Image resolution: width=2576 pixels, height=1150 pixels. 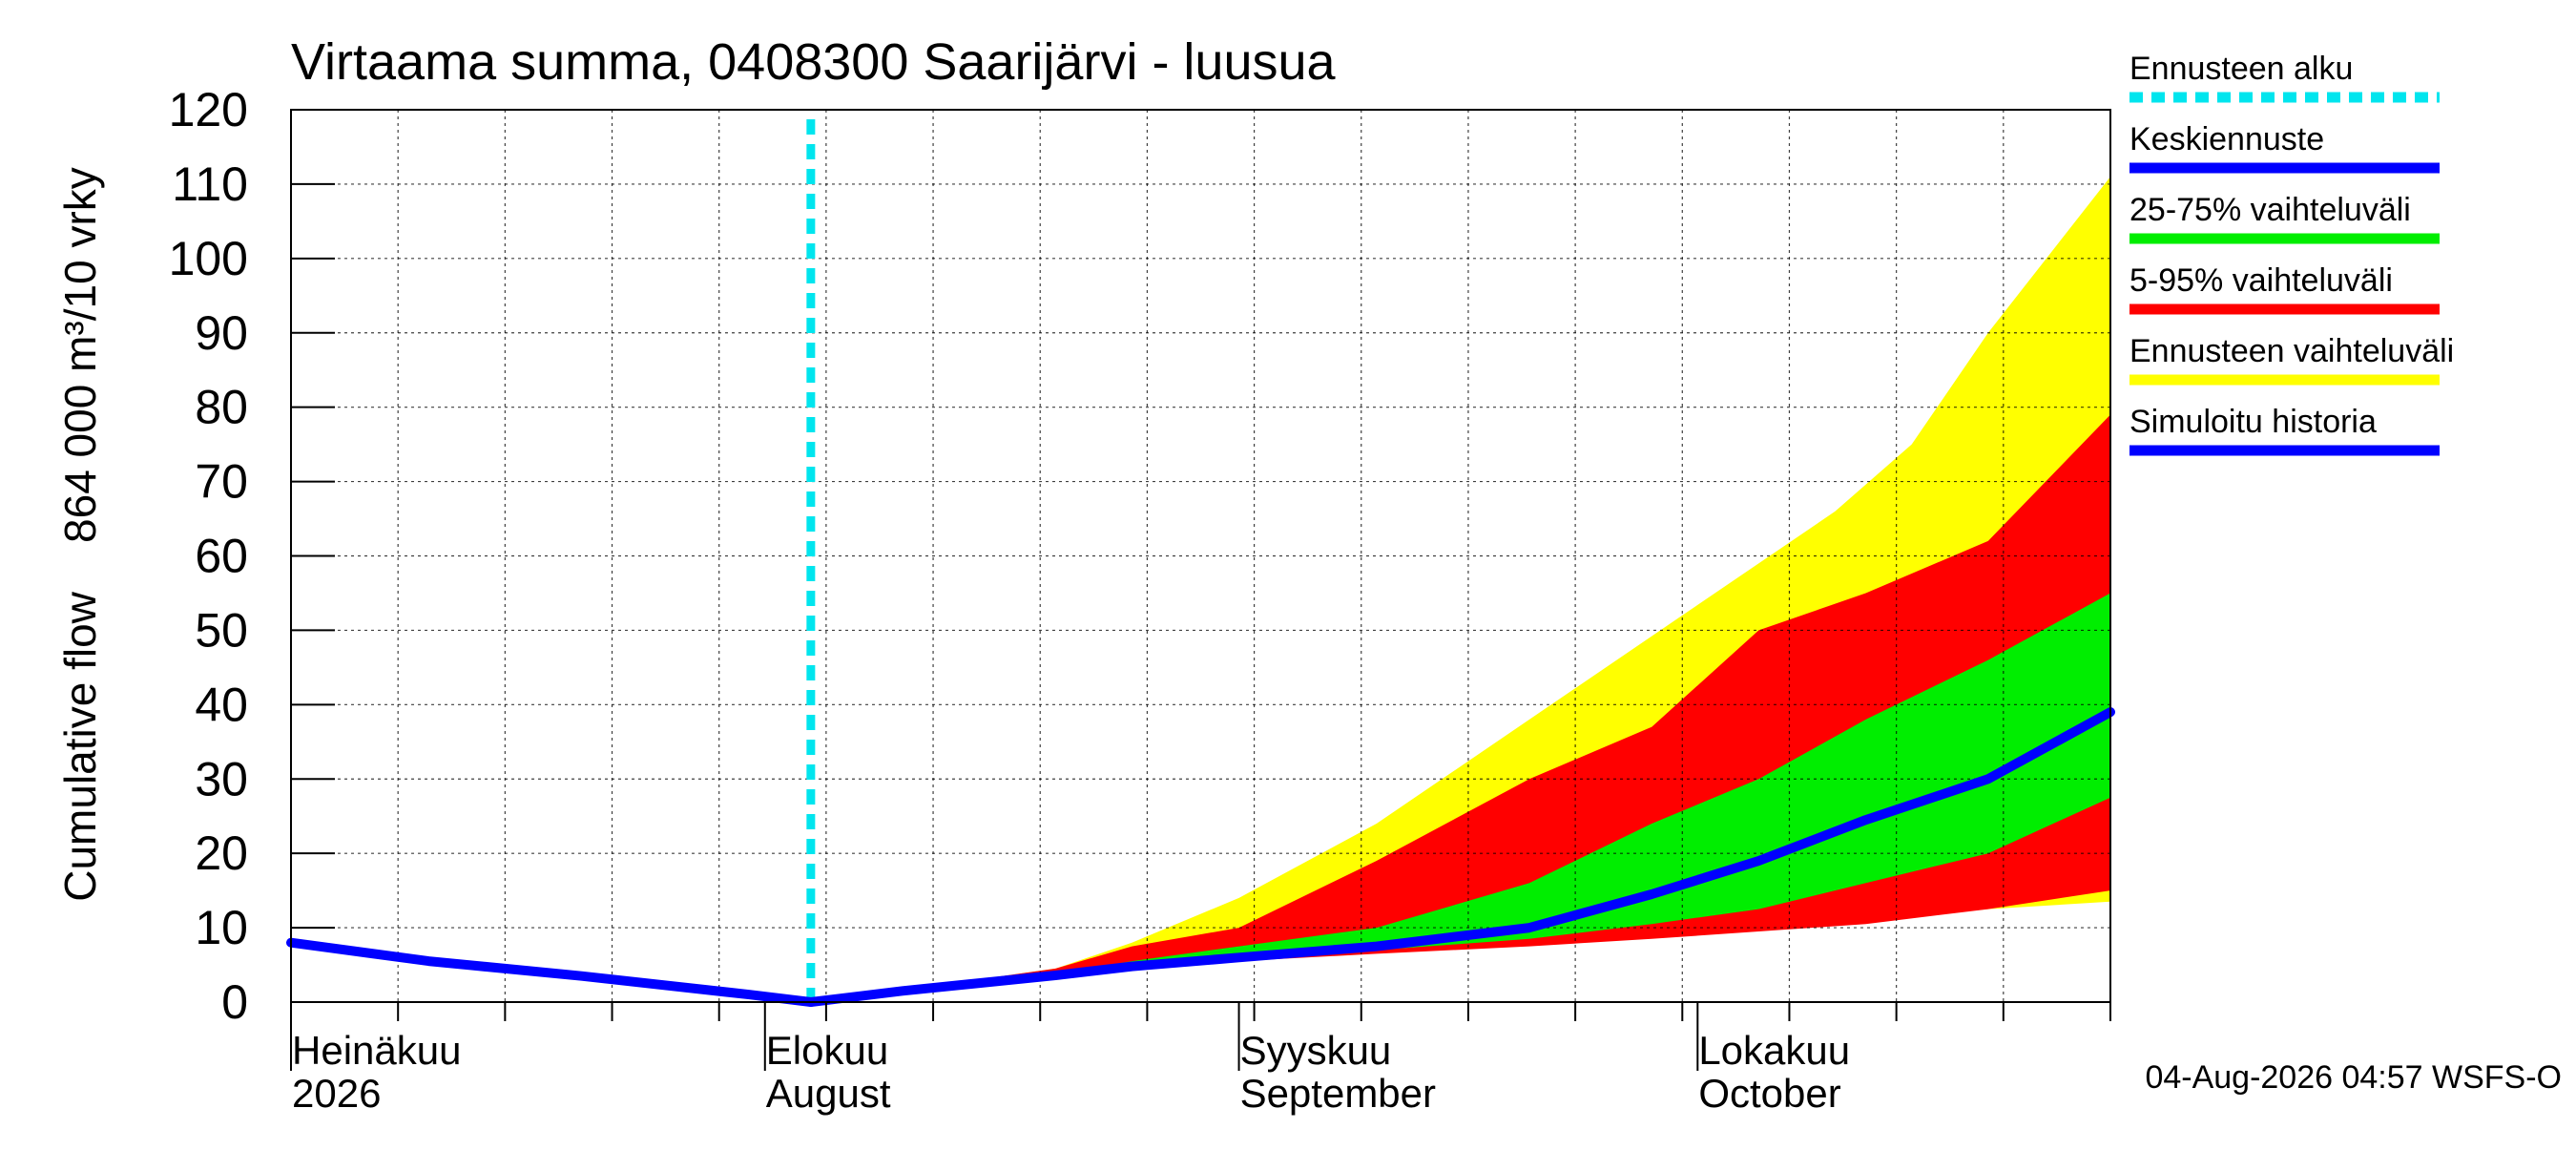 I want to click on y-tick-label: 80, so click(x=221, y=407).